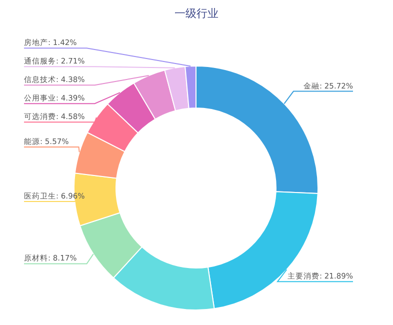 The image size is (393, 325). I want to click on chart-title: 一级行业, so click(196, 13).